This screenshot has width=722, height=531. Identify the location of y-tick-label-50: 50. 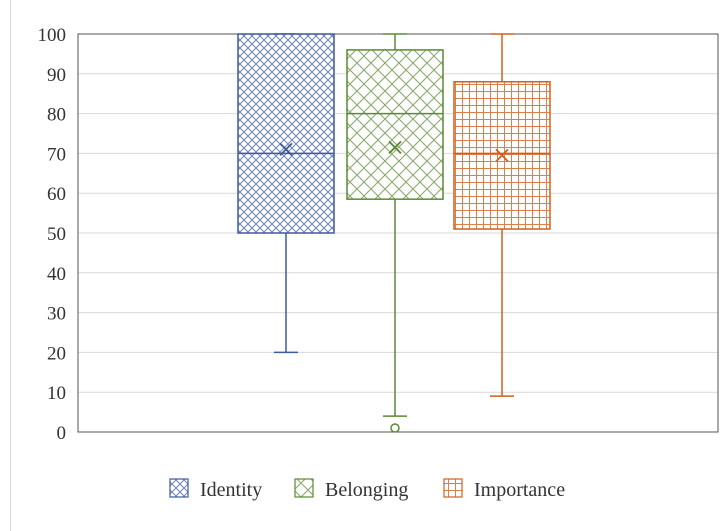
(56, 234).